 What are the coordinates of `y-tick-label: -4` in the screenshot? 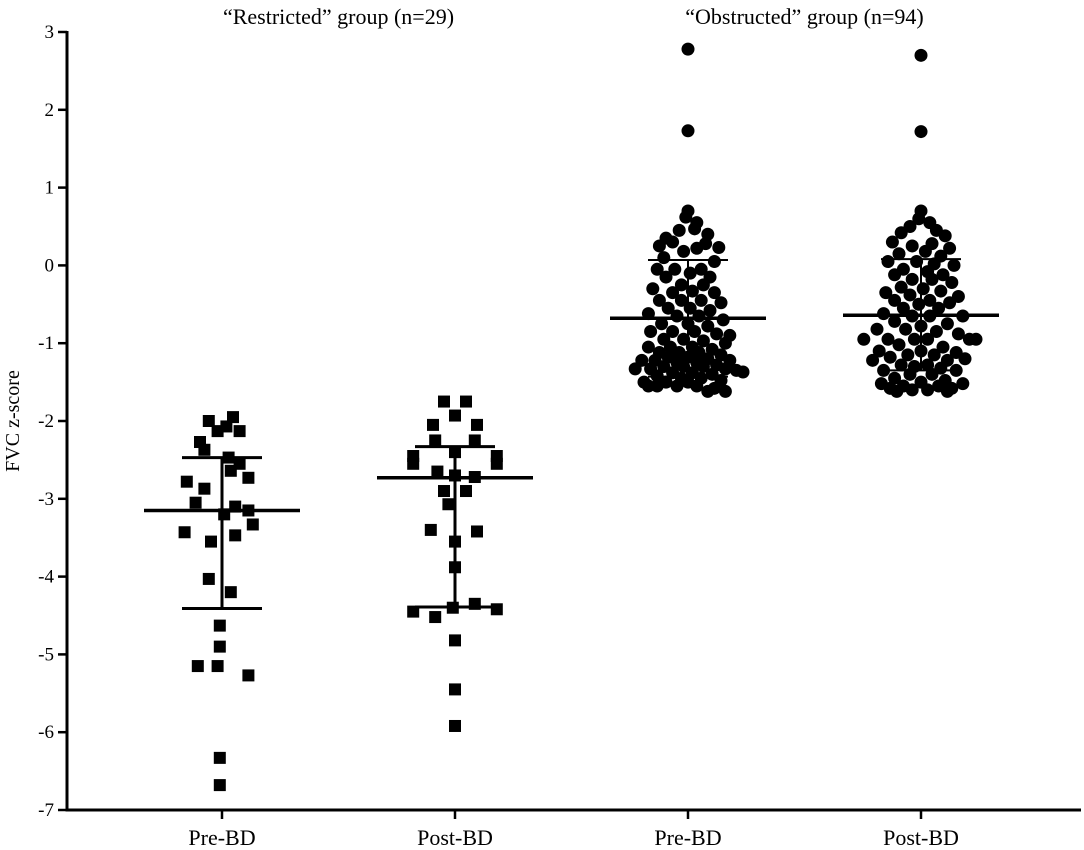 It's located at (46, 577).